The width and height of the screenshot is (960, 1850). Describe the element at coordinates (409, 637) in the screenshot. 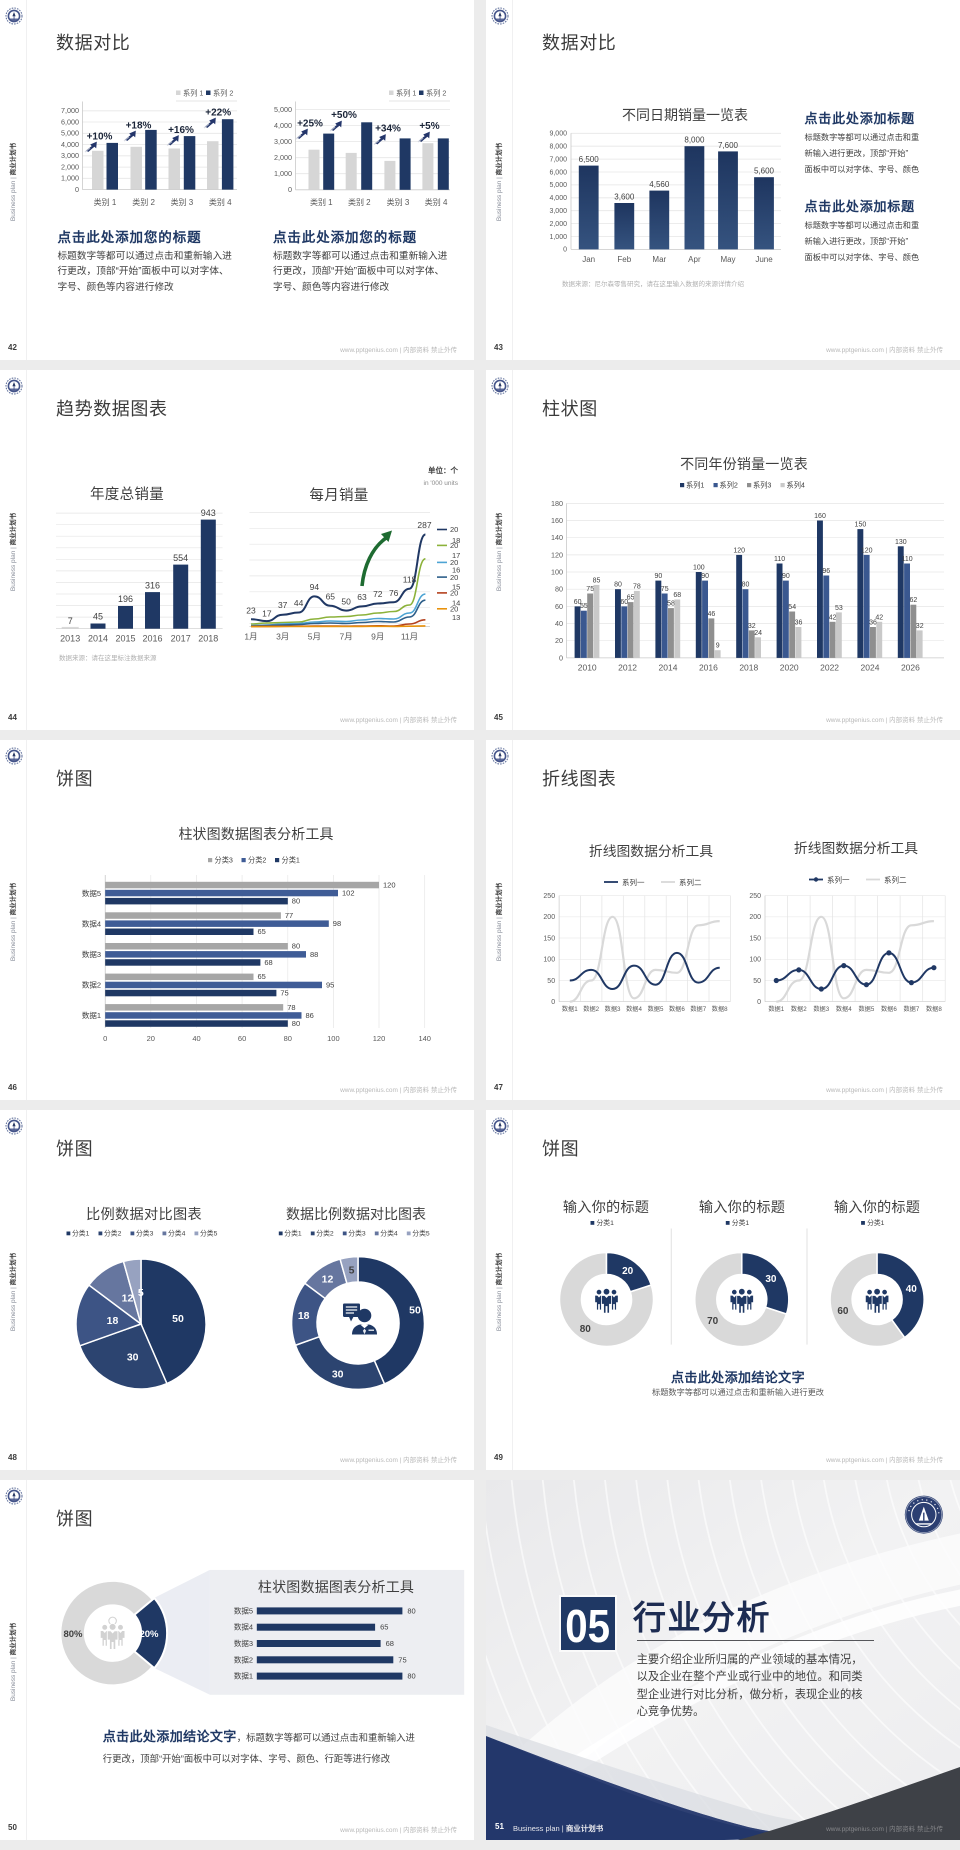

I see `svg-text: 11月` at that location.